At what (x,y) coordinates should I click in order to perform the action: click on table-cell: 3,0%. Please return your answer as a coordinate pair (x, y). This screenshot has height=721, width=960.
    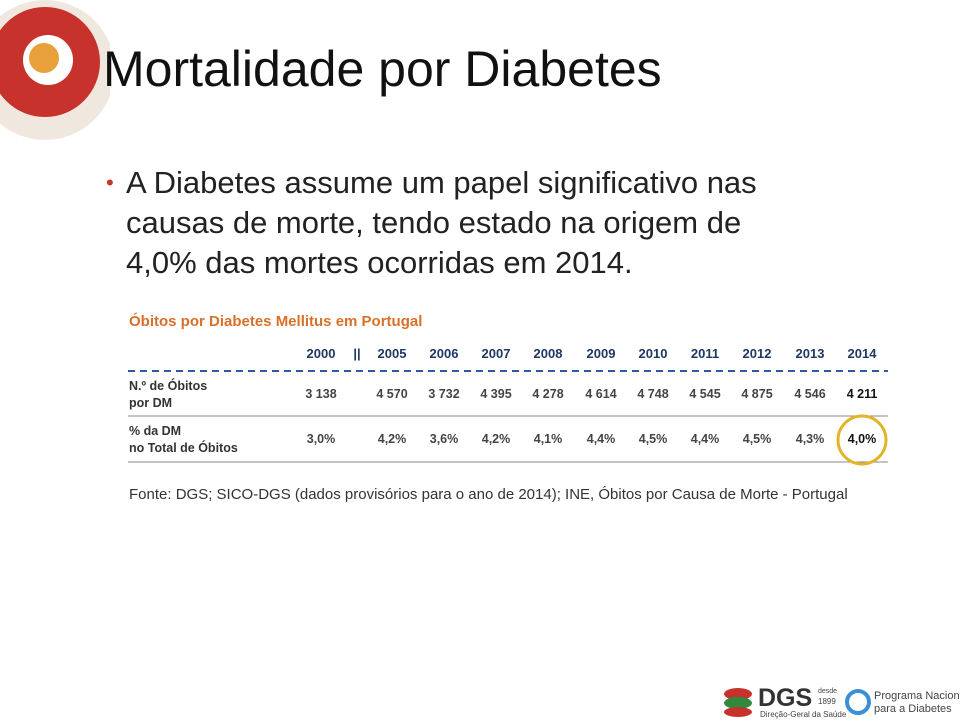
    Looking at the image, I should click on (321, 439).